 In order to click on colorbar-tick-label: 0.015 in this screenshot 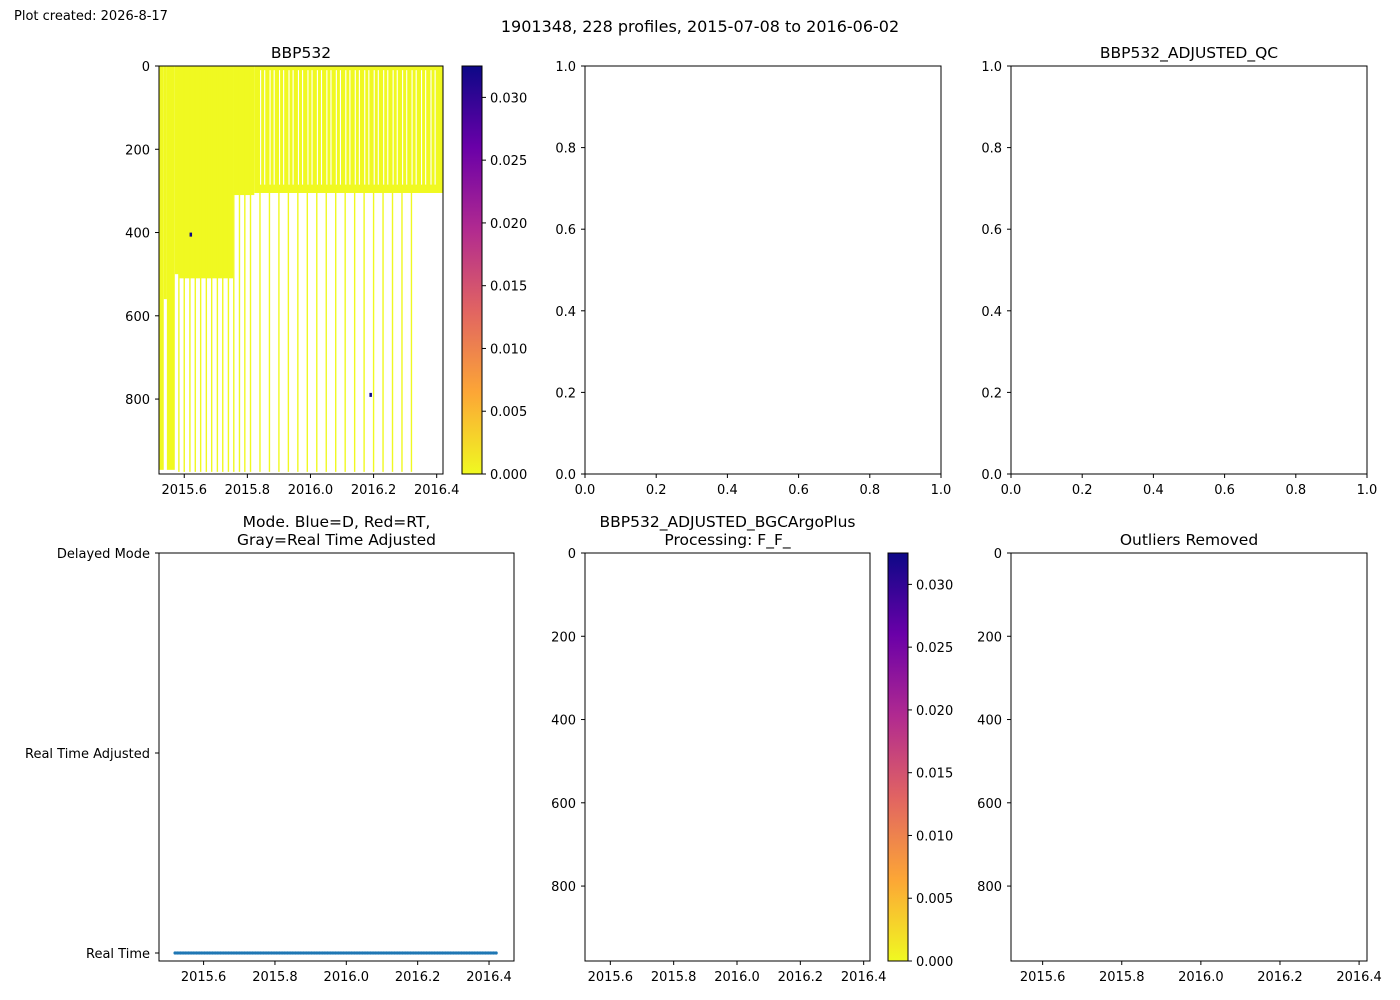, I will do `click(508, 287)`.